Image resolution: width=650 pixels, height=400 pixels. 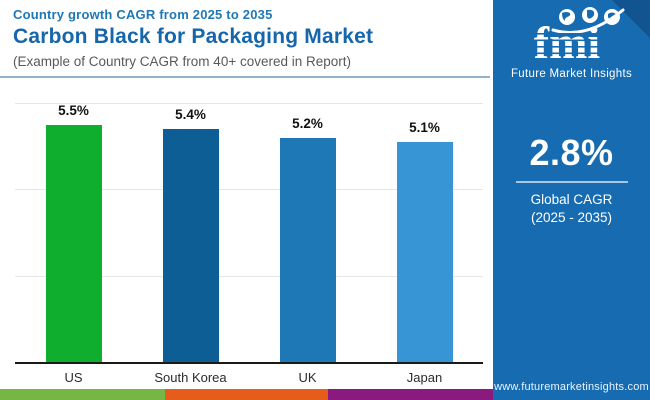 What do you see at coordinates (571, 152) in the screenshot?
I see `stat-value: 2.8%` at bounding box center [571, 152].